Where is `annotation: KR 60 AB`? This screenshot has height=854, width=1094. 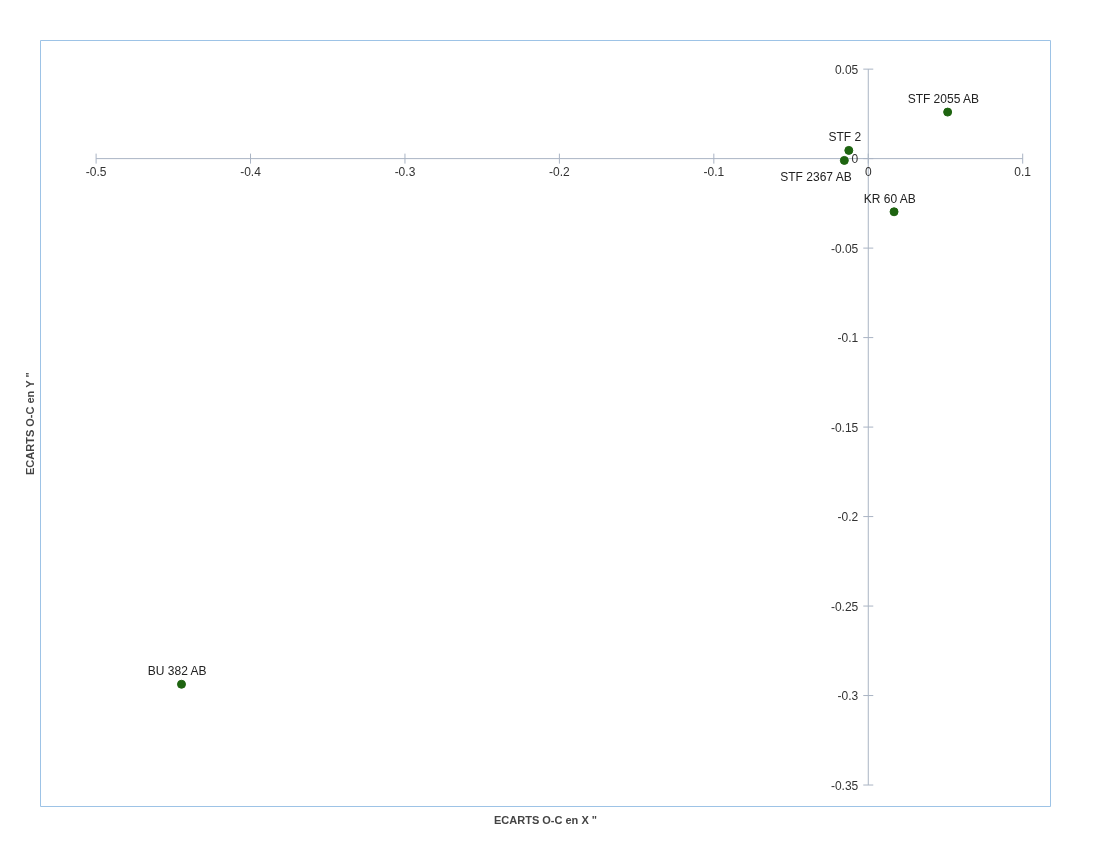
annotation: KR 60 AB is located at coordinates (889, 198).